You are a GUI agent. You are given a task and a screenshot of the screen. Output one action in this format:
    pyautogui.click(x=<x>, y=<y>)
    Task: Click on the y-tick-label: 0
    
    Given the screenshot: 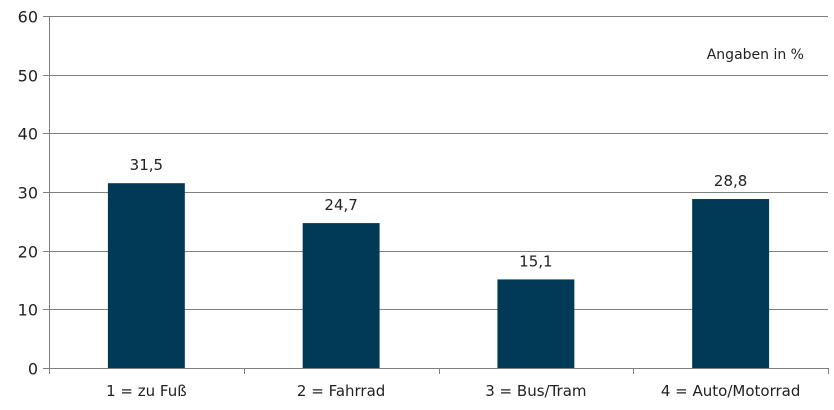 What is the action you would take?
    pyautogui.click(x=33, y=369)
    